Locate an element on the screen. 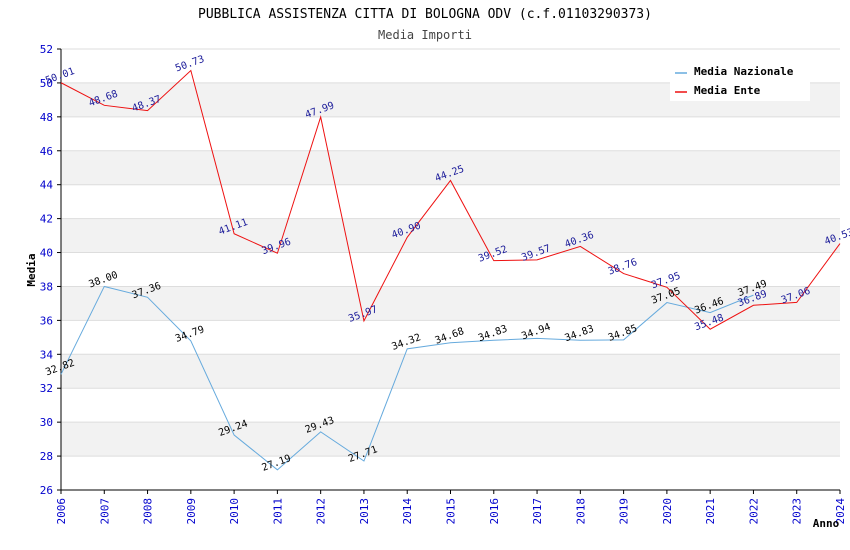  legend: Media Nazionale Media Ente is located at coordinates (740, 81).